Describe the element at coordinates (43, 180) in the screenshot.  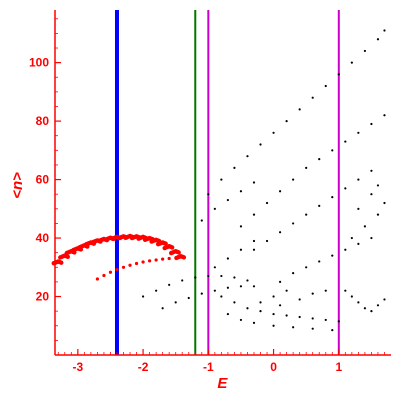
I see `y-tick-label: 60` at that location.